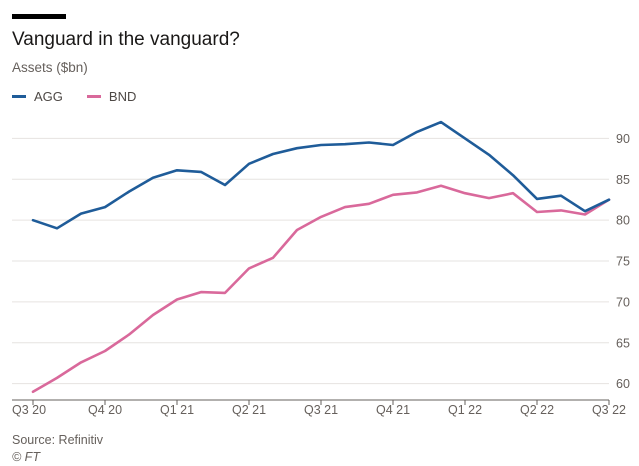 This screenshot has width=639, height=466. What do you see at coordinates (609, 410) in the screenshot?
I see `x-tick-label-8: Q3 22` at bounding box center [609, 410].